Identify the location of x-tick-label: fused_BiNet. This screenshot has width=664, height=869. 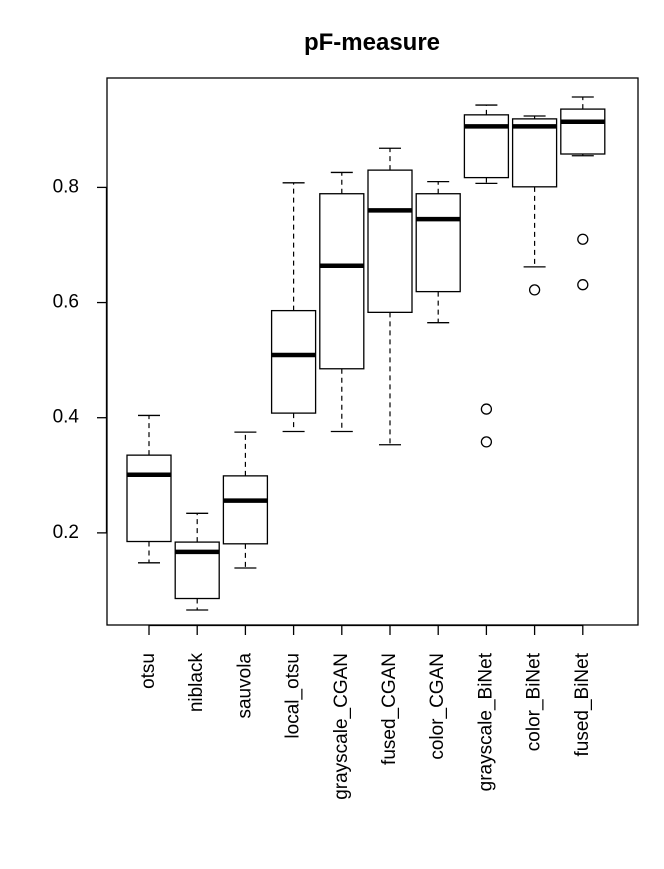
(582, 704).